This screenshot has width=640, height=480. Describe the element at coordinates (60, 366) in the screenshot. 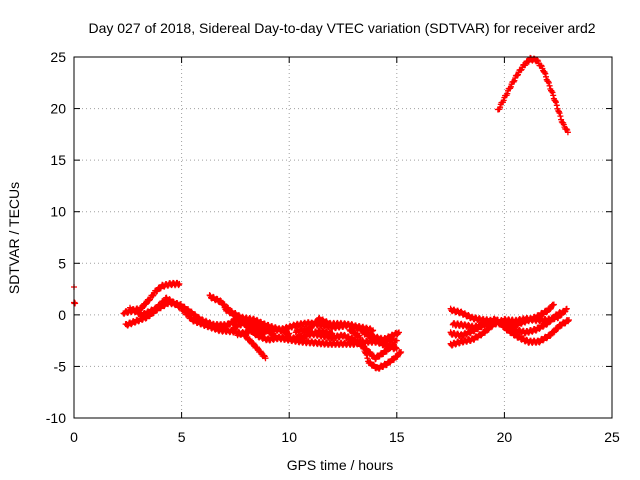

I see `y-tick-label: -5` at that location.